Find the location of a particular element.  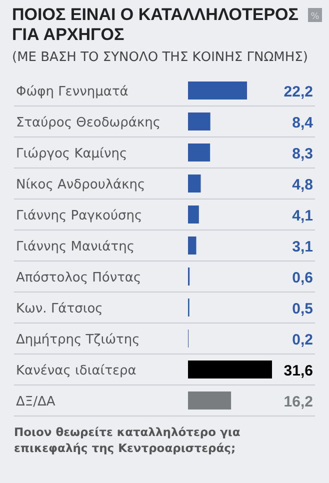

data-label: 16,2 is located at coordinates (298, 402).